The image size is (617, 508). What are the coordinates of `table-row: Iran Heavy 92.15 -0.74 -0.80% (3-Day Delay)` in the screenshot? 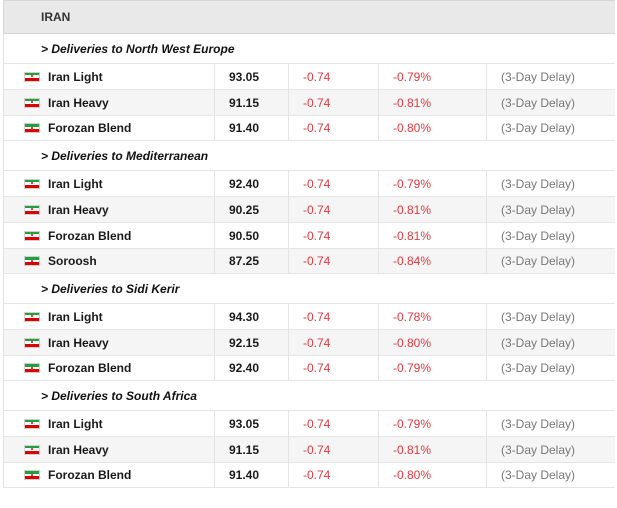 It's located at (309, 342).